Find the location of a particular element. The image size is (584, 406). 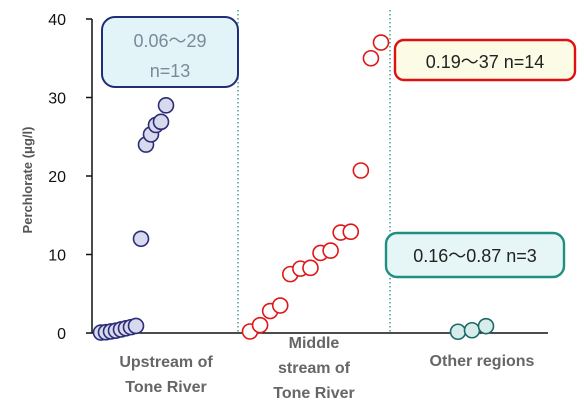

region-label: Other regions is located at coordinates (482, 361).